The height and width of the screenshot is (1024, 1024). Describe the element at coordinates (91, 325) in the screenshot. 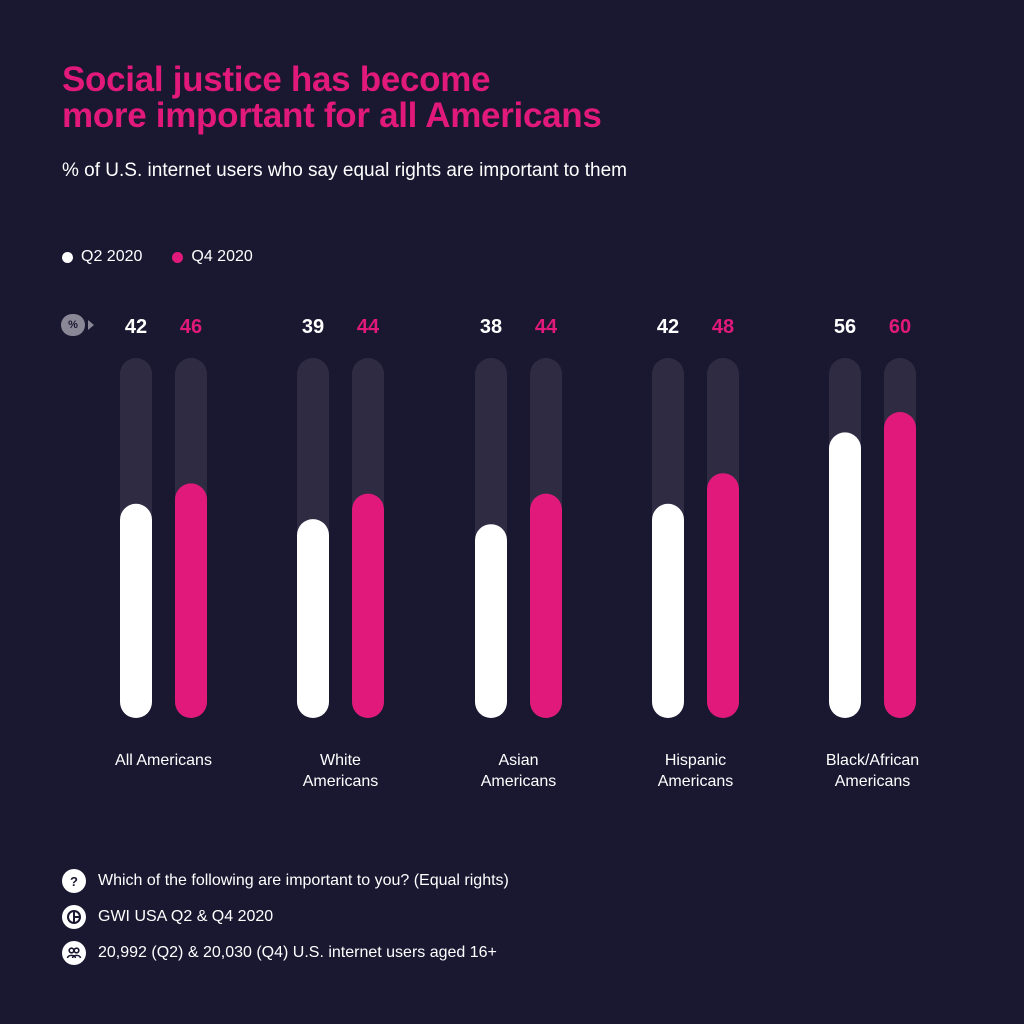

I see `percent-arrow-icon` at that location.